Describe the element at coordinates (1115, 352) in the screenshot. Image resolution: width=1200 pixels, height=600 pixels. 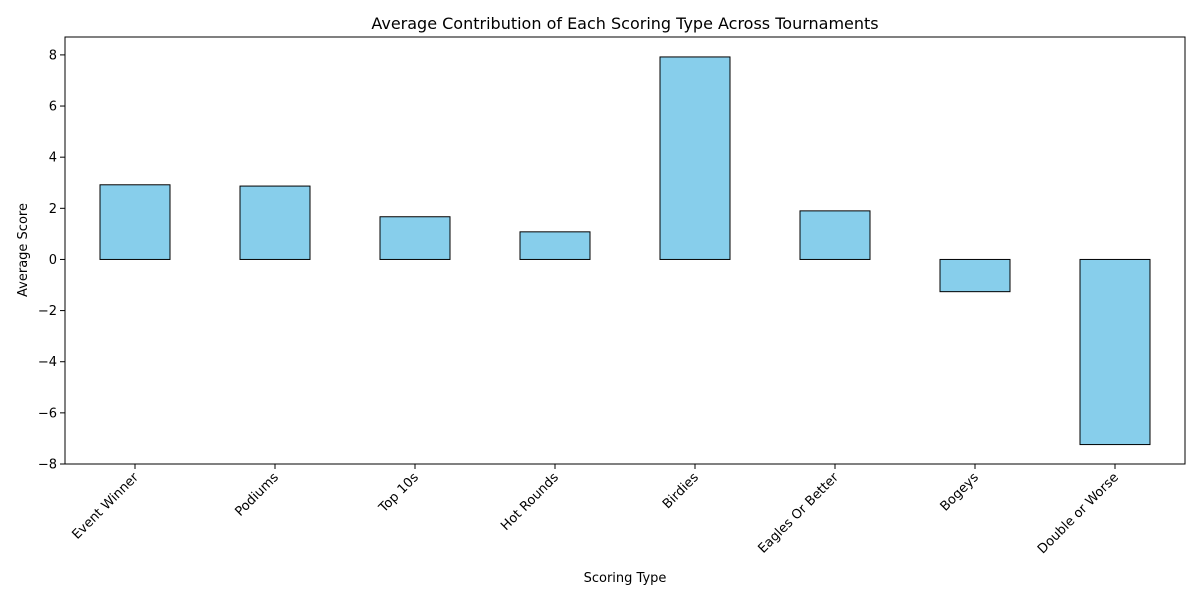
I see `bar-double-or-worse` at that location.